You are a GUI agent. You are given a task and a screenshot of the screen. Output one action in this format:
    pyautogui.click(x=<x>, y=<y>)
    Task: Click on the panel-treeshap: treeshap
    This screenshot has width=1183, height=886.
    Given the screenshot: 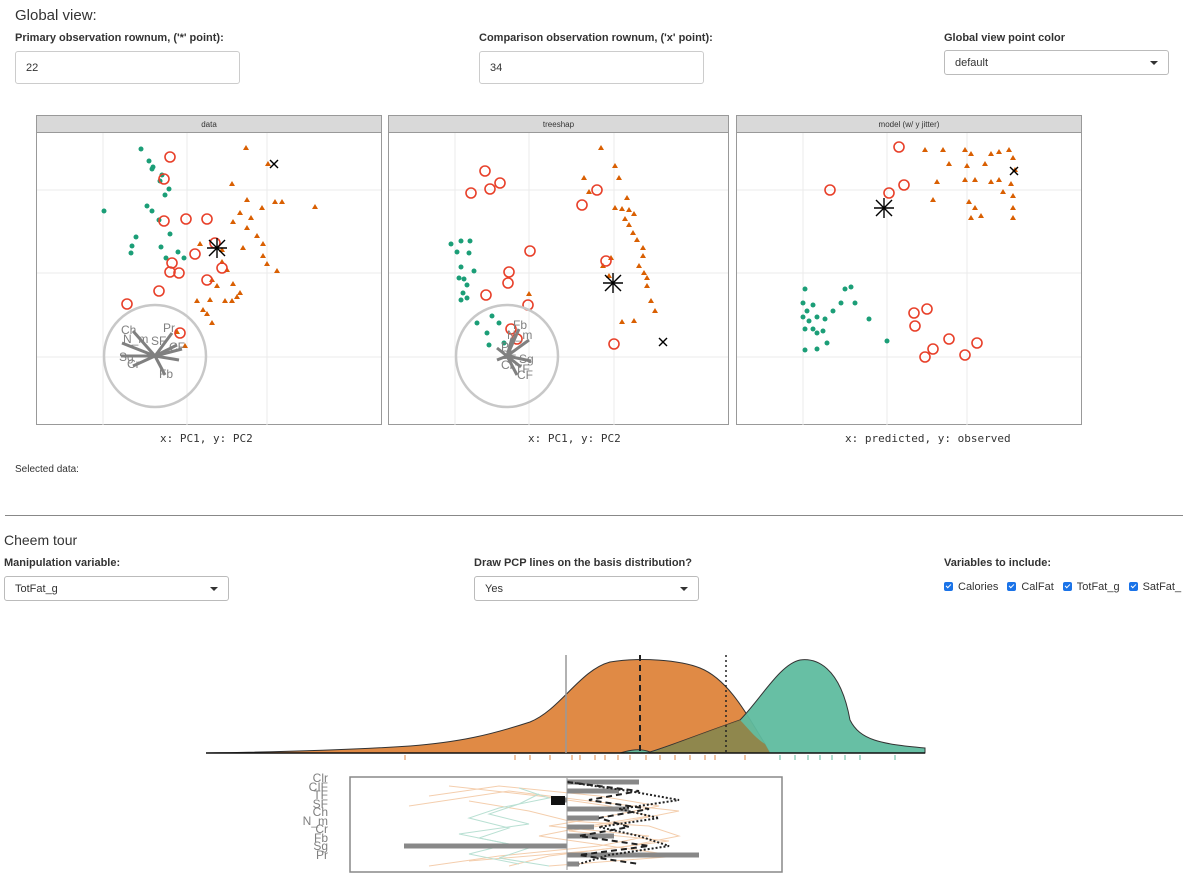 What is the action you would take?
    pyautogui.click(x=558, y=270)
    